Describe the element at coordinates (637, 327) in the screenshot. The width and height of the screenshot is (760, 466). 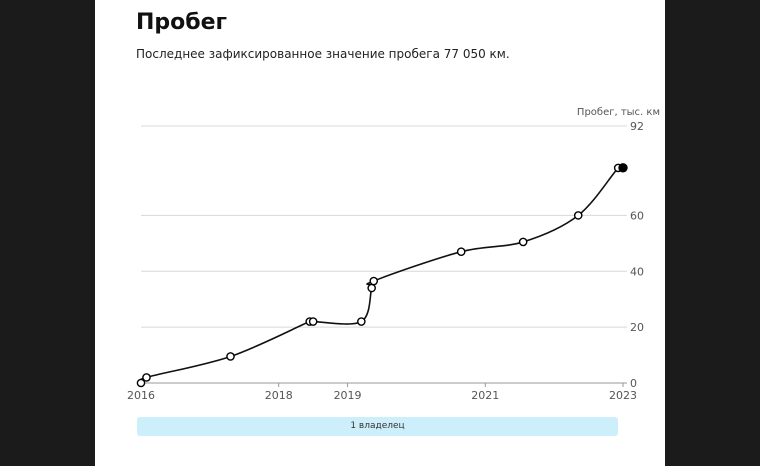
I see `y-tick-label: 20` at that location.